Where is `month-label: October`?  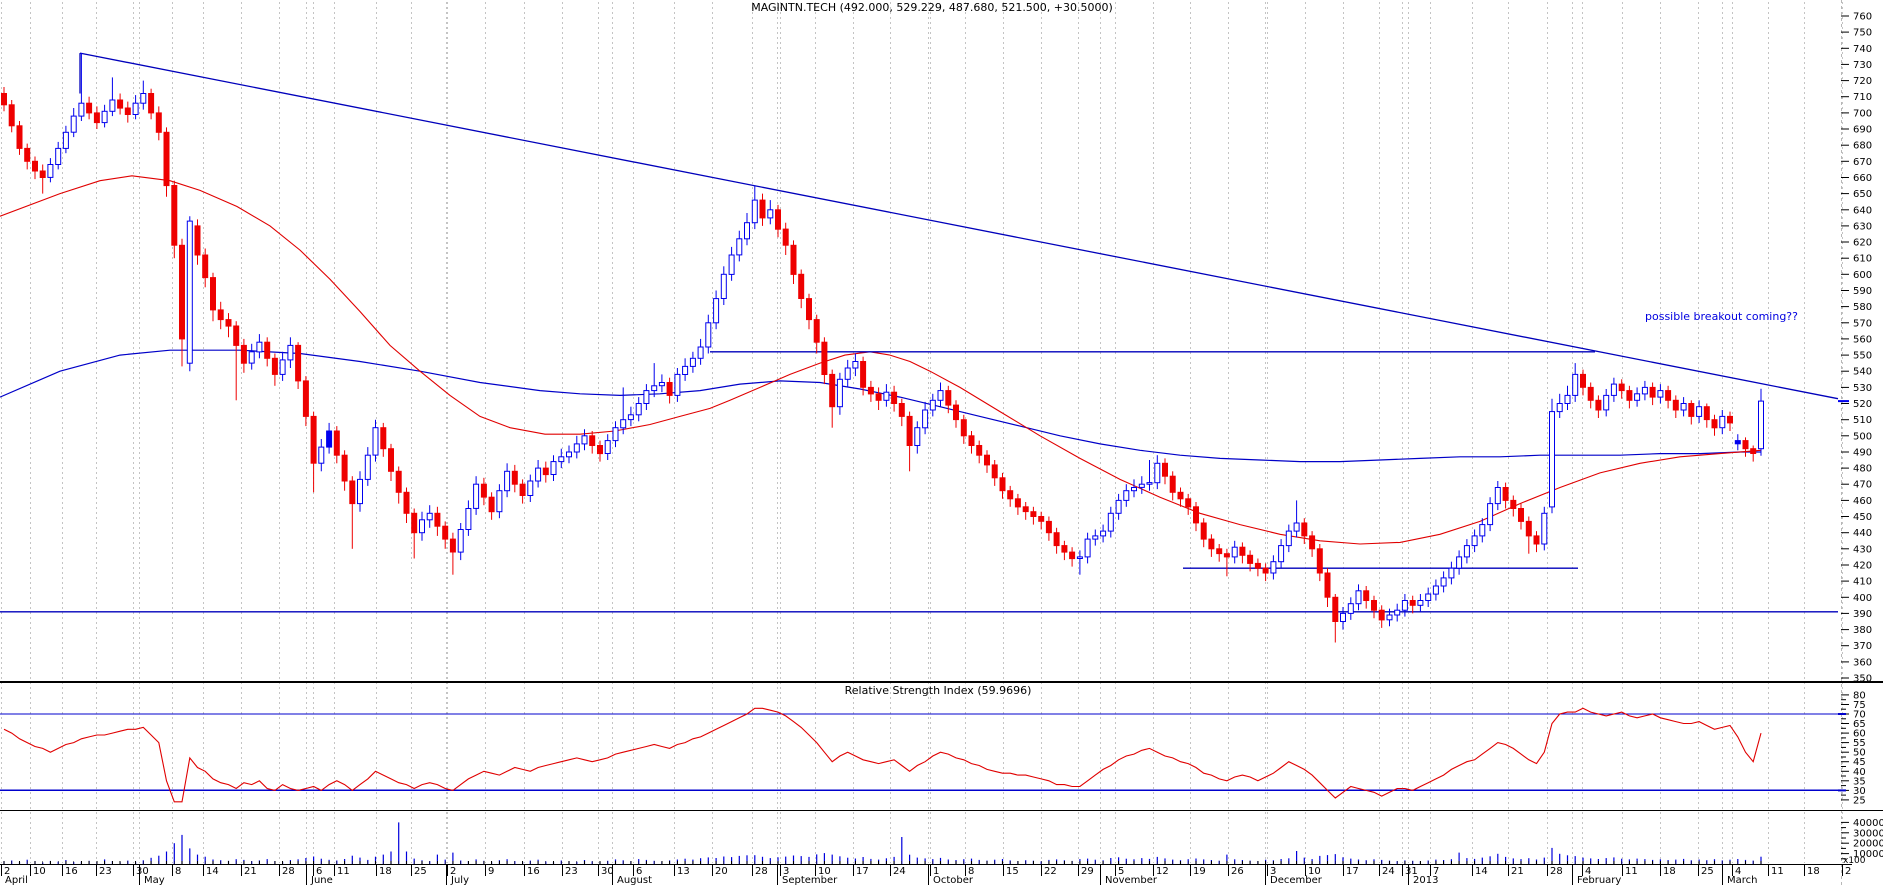 month-label: October is located at coordinates (953, 880).